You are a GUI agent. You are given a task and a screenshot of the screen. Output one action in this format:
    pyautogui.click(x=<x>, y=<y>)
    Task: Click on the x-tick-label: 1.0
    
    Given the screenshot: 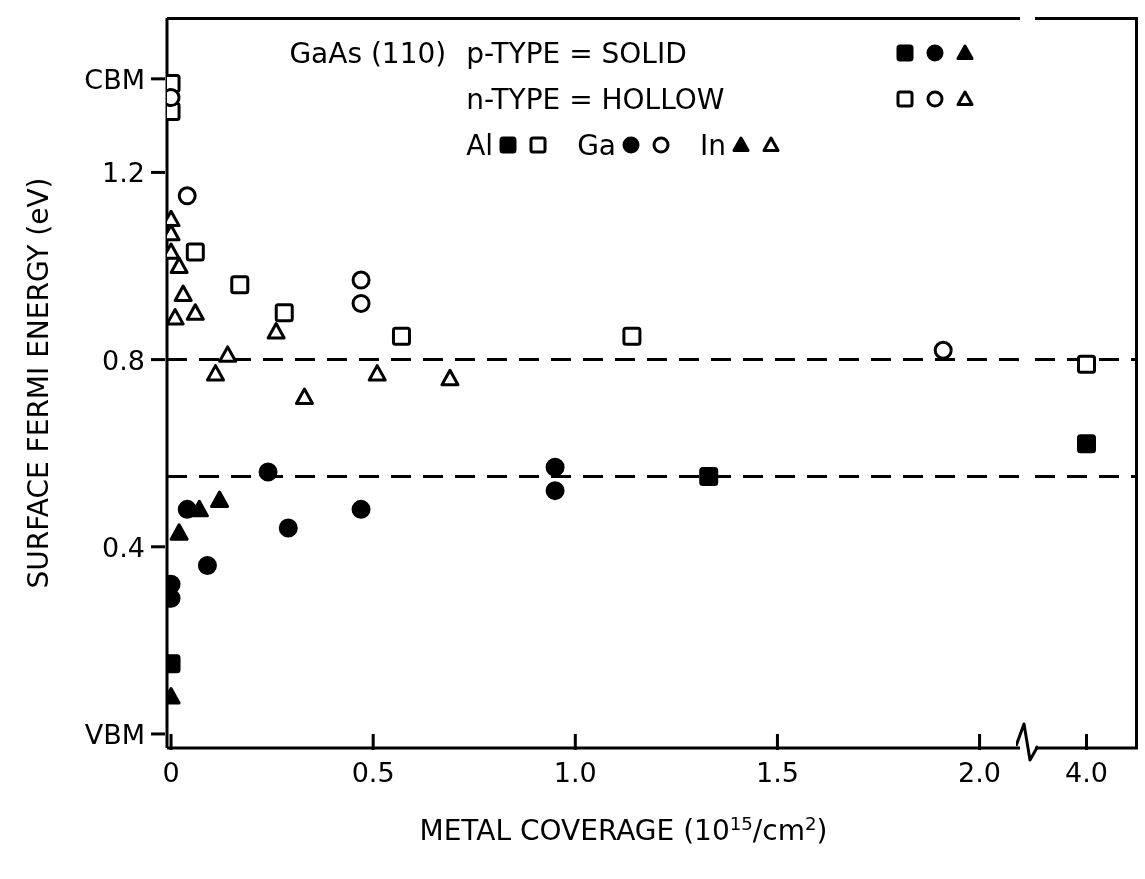 What is the action you would take?
    pyautogui.click(x=575, y=772)
    